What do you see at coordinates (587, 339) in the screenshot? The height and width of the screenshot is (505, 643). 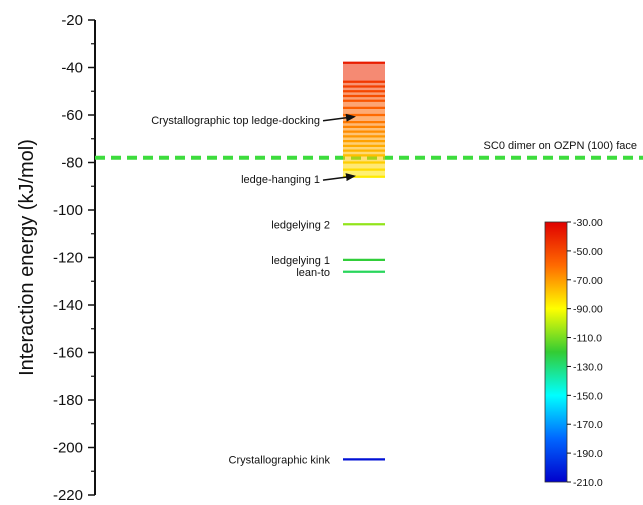 I see `colorbar-tick-label: -110.0` at bounding box center [587, 339].